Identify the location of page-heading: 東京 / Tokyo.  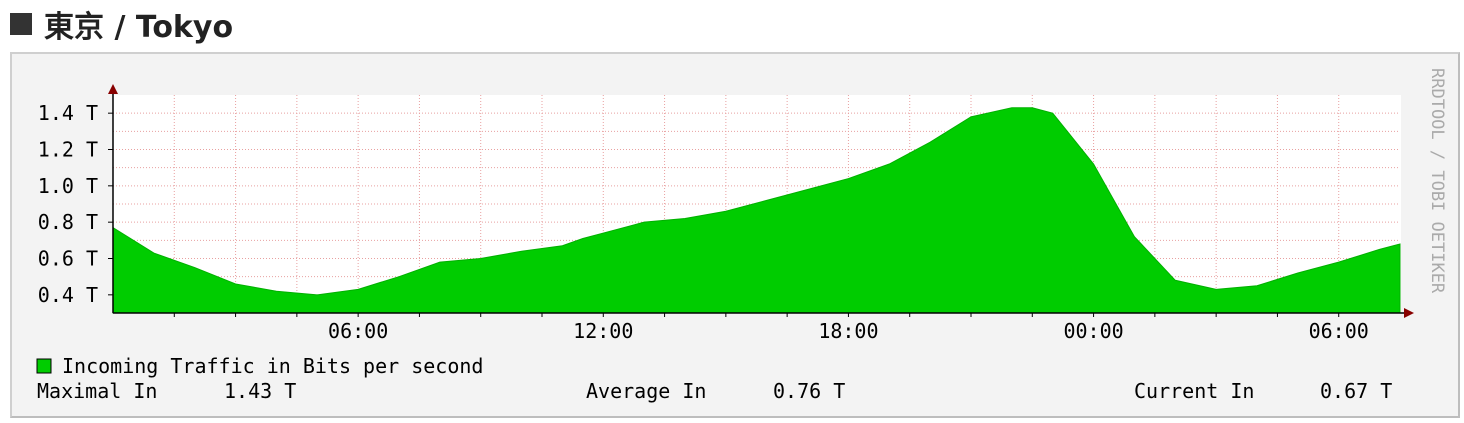
(121, 24).